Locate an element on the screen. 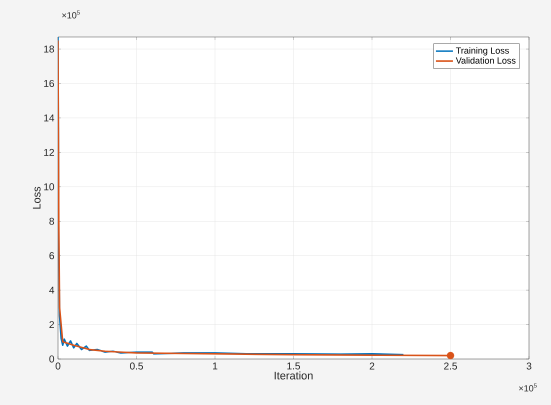  y-tick-label: 10 is located at coordinates (49, 186).